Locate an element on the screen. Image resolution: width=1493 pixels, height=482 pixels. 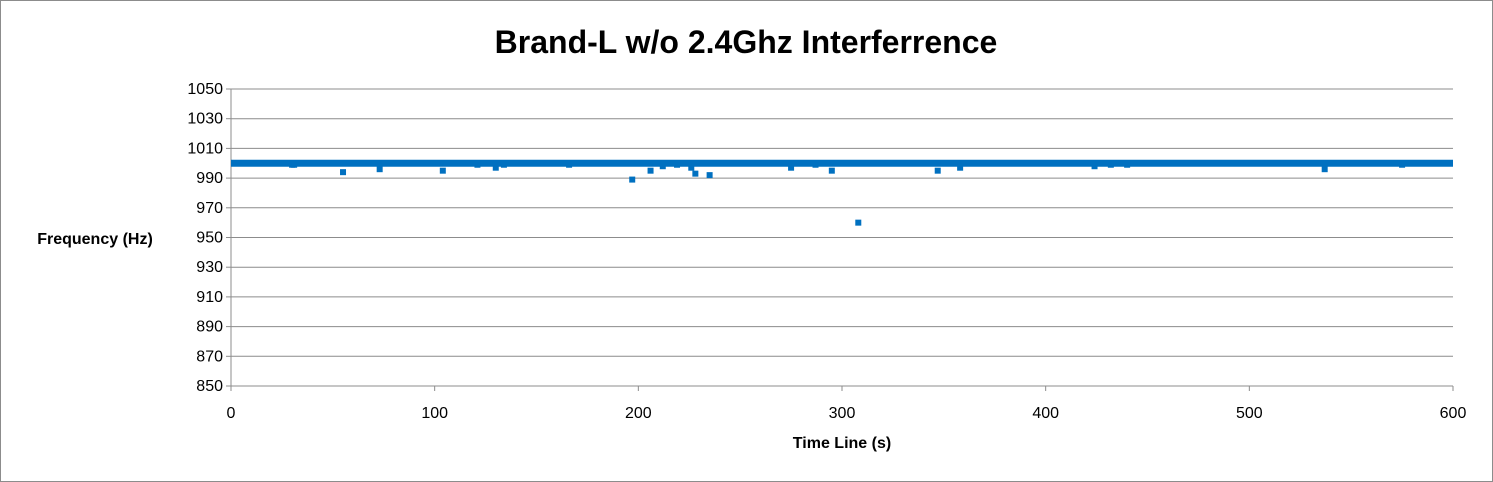
y-tick-labels: 850 870 890 910 930 950 970 990 1010 1030 1050 is located at coordinates (205, 238).